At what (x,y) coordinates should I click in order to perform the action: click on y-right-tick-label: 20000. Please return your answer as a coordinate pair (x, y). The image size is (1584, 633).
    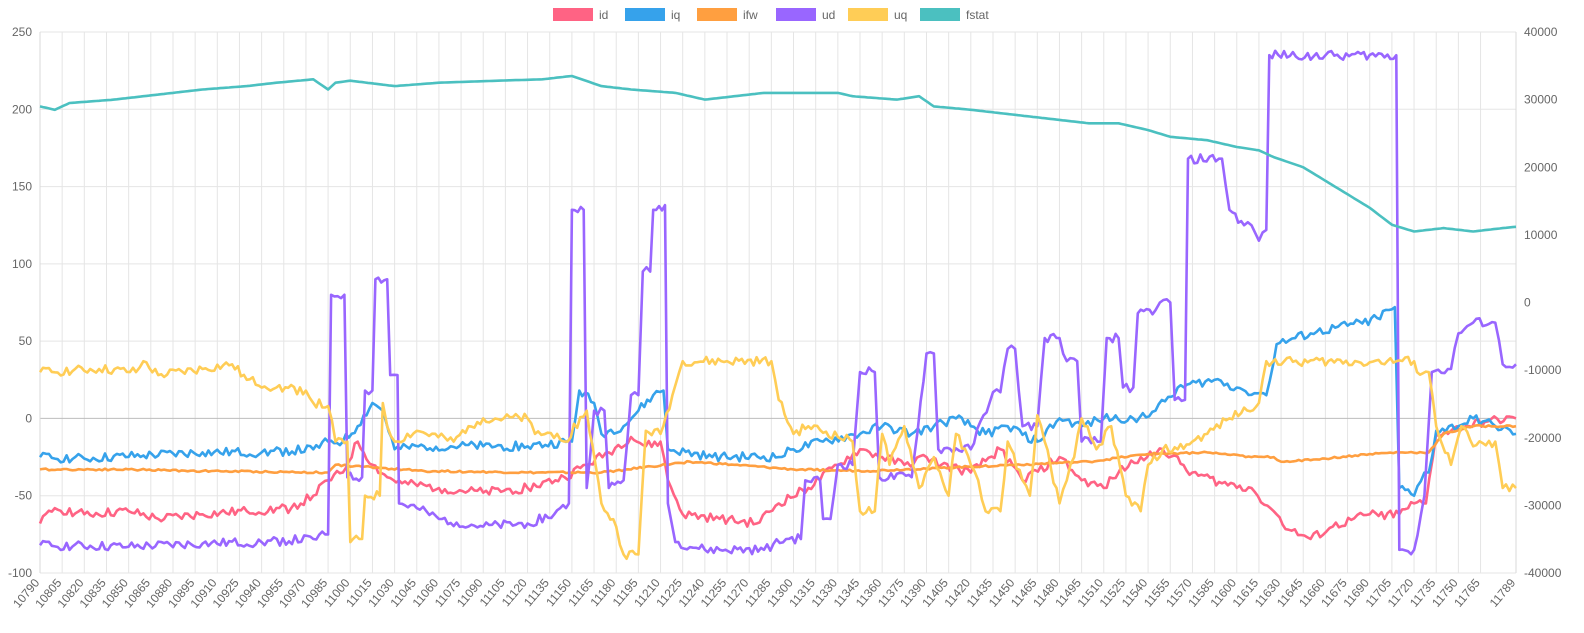
    Looking at the image, I should click on (1541, 167).